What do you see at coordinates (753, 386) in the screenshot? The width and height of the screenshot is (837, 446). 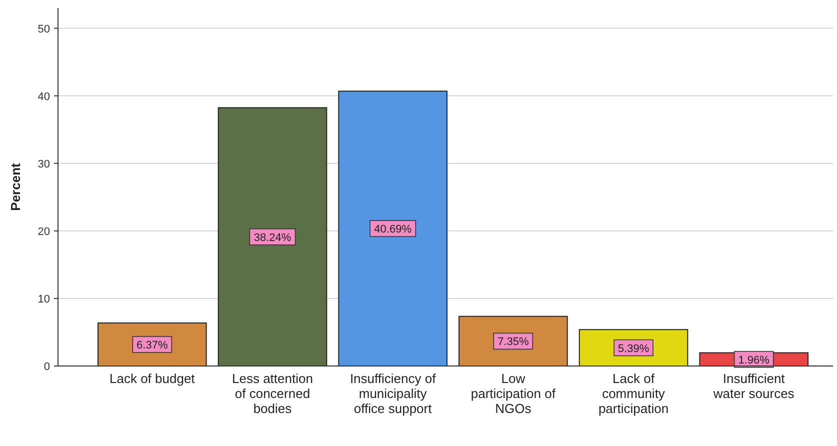 I see `x-tick-label: Insufficient water sources` at bounding box center [753, 386].